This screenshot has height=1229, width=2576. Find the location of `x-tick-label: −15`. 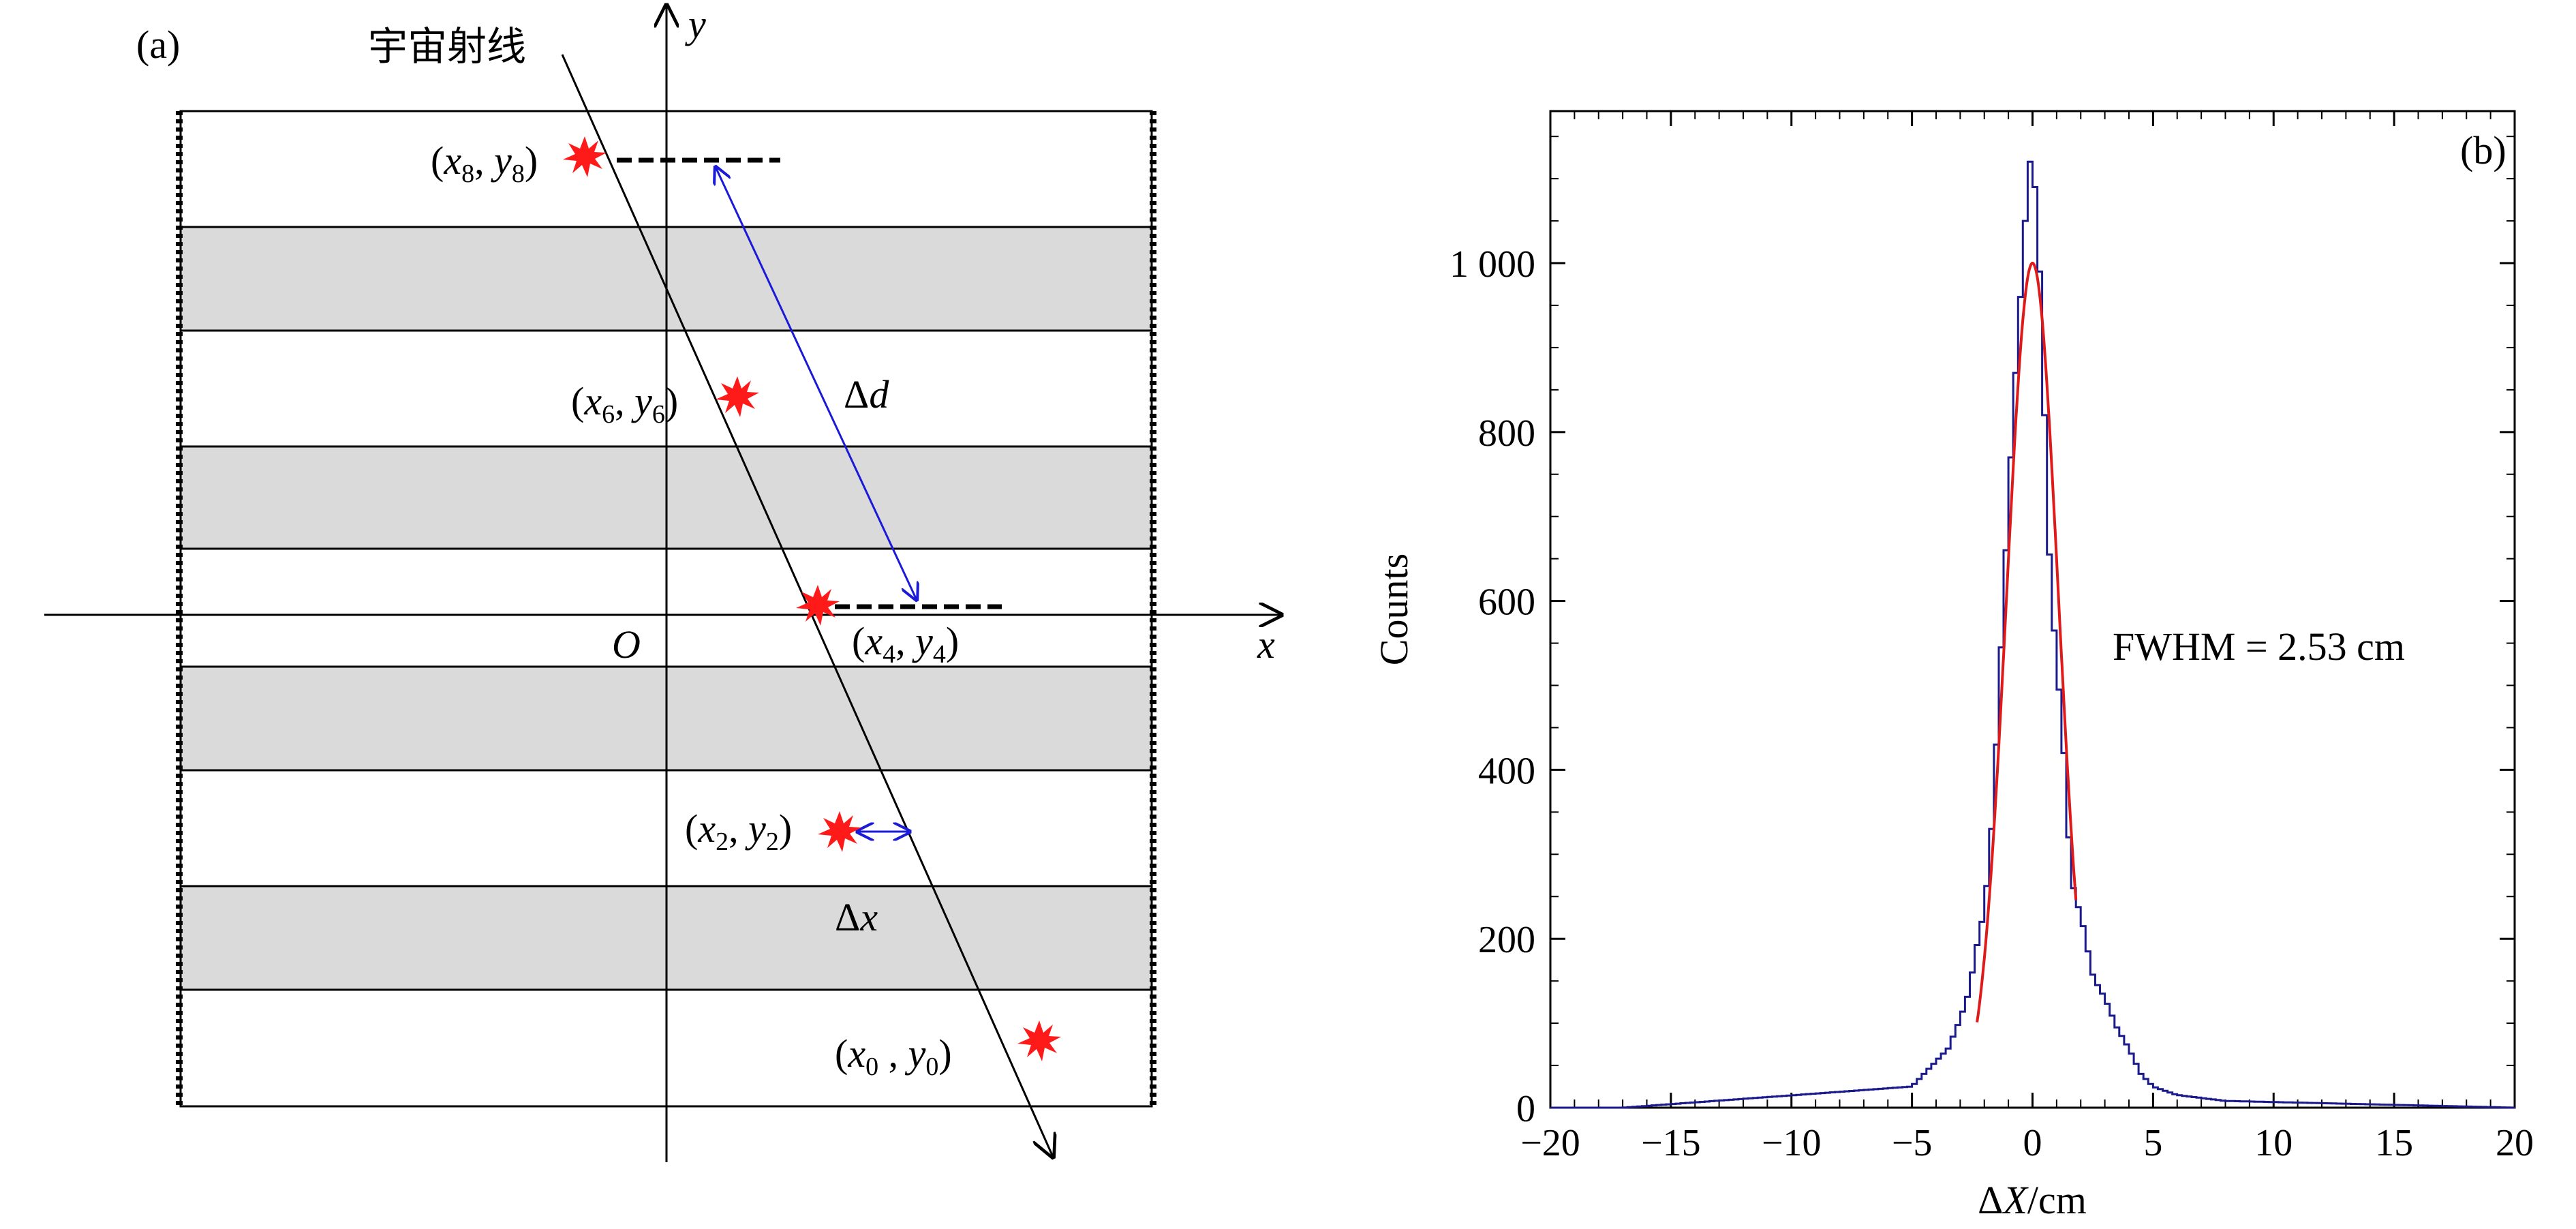

x-tick-label: −15 is located at coordinates (1671, 1143).